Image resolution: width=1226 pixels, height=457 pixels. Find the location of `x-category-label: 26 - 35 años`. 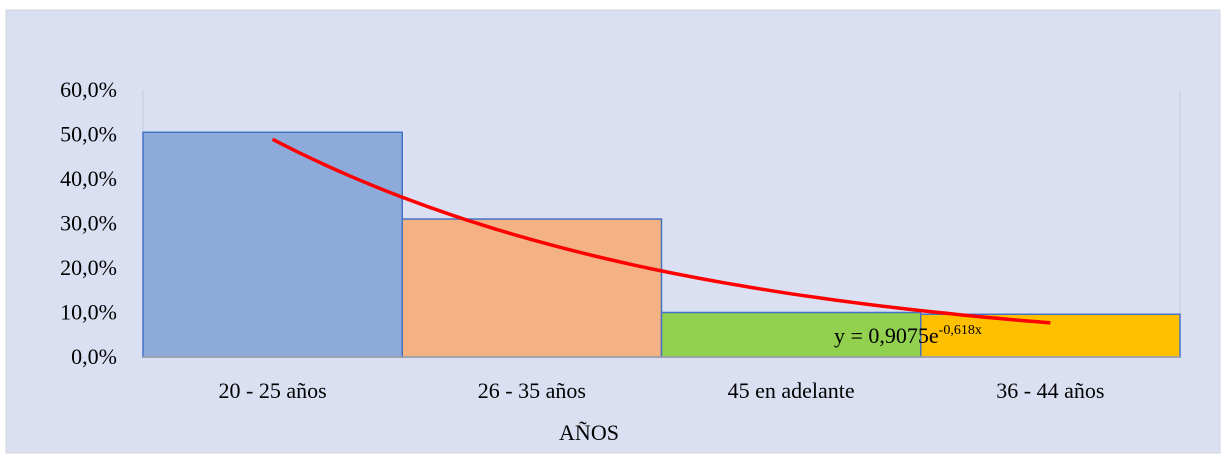

x-category-label: 26 - 35 años is located at coordinates (532, 390).